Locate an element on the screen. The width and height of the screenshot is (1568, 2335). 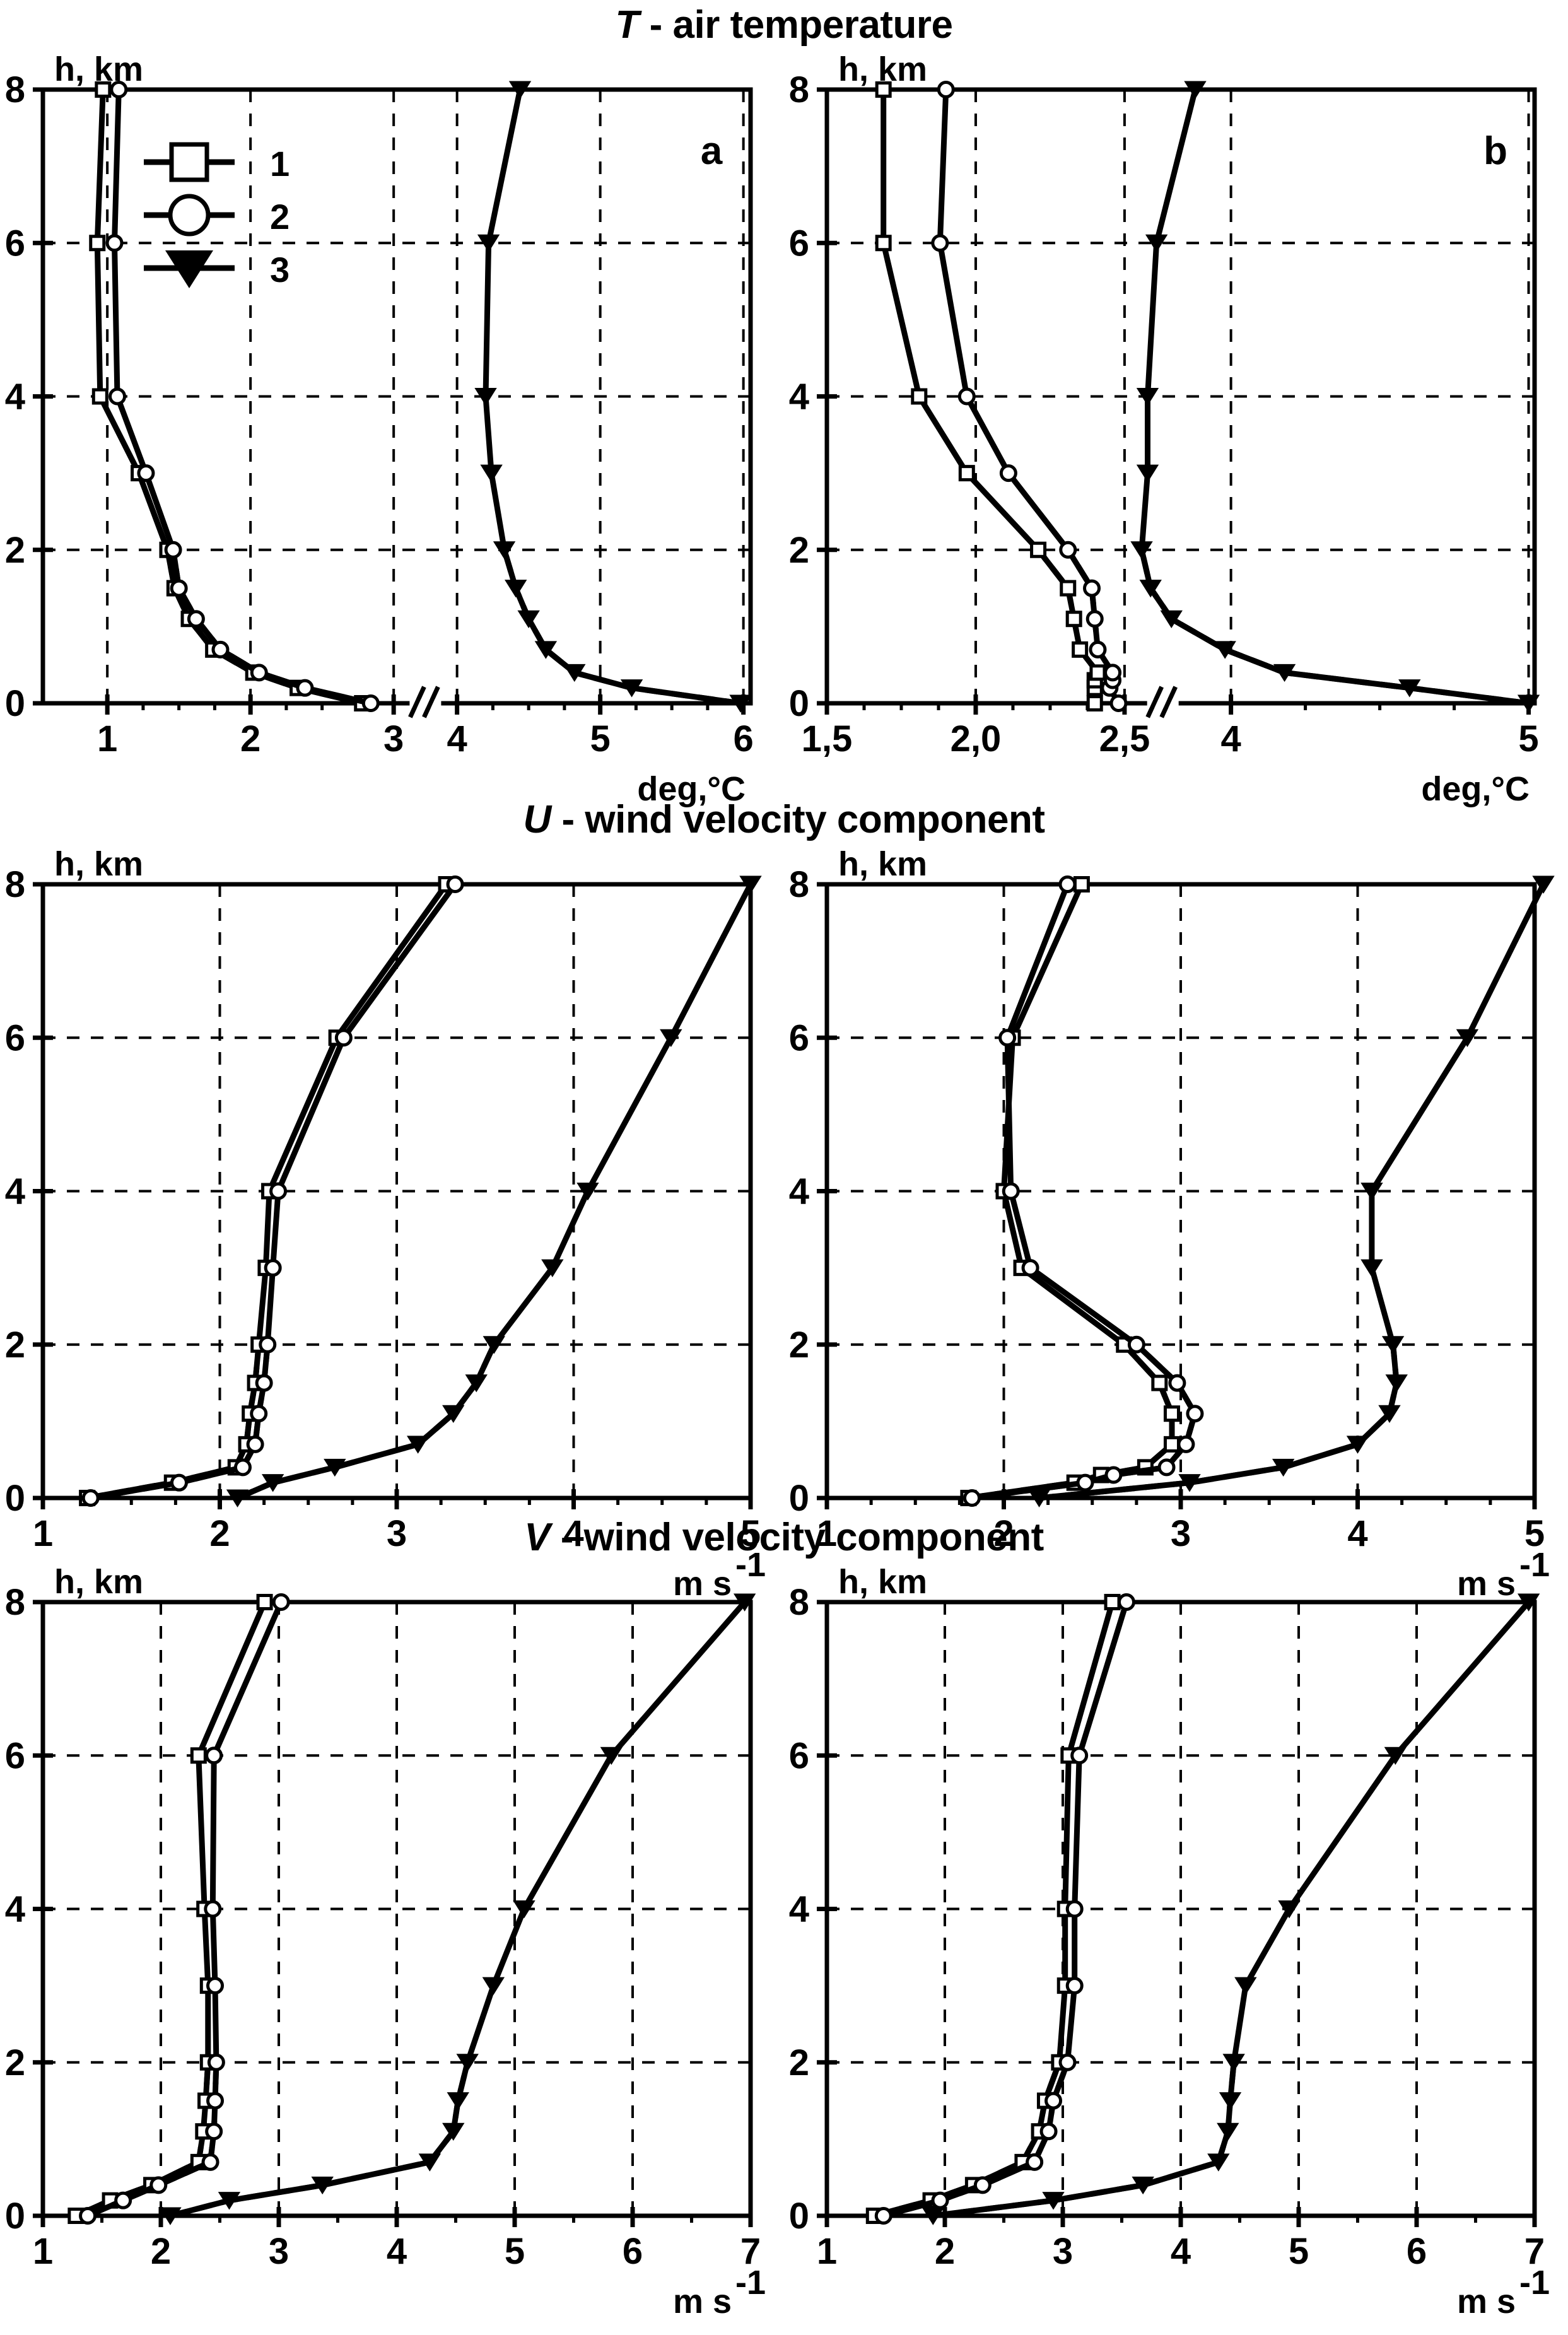
panel-letter: b is located at coordinates (1495, 151).